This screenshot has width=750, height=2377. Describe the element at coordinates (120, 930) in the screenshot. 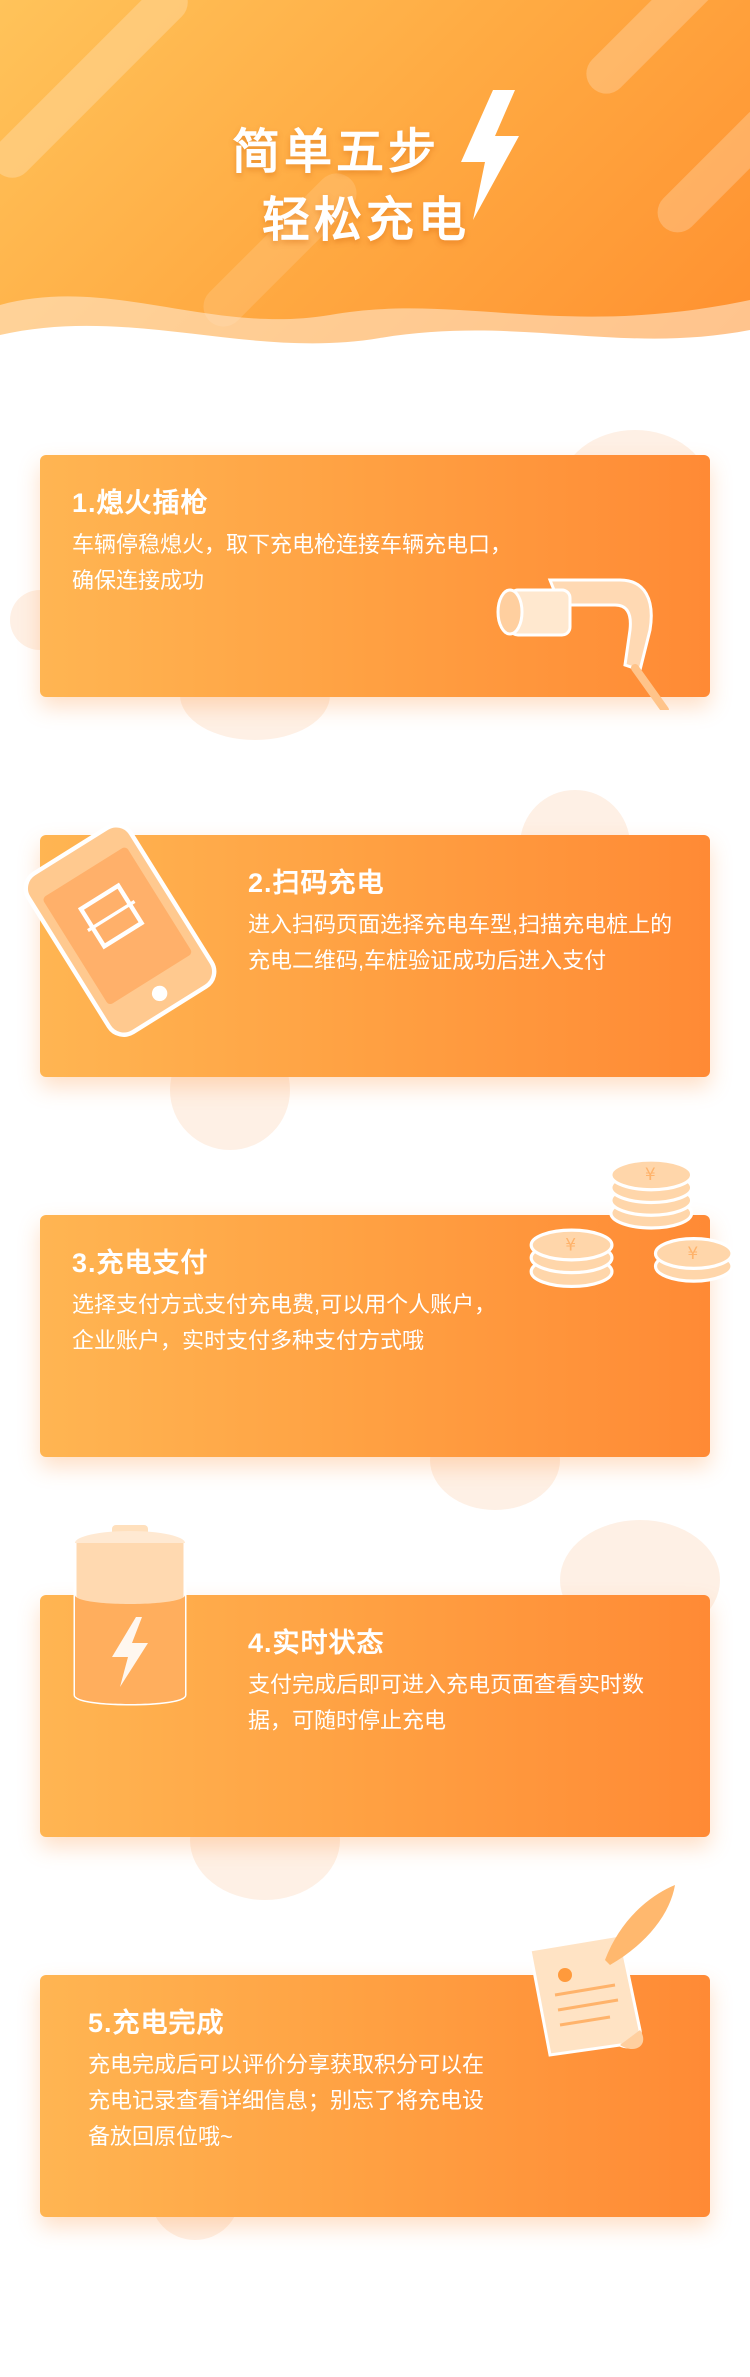

I see `phone-qr-icon` at that location.